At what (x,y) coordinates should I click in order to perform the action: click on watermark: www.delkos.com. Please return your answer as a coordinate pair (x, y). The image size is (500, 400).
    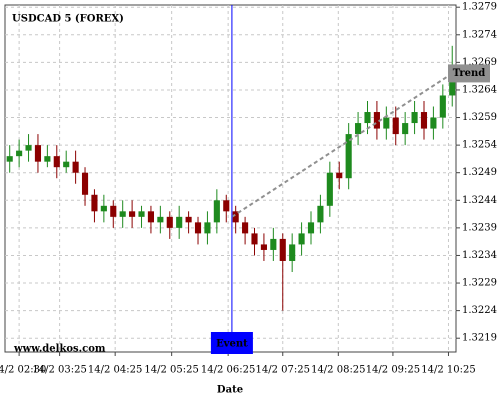
    Looking at the image, I should click on (59, 349).